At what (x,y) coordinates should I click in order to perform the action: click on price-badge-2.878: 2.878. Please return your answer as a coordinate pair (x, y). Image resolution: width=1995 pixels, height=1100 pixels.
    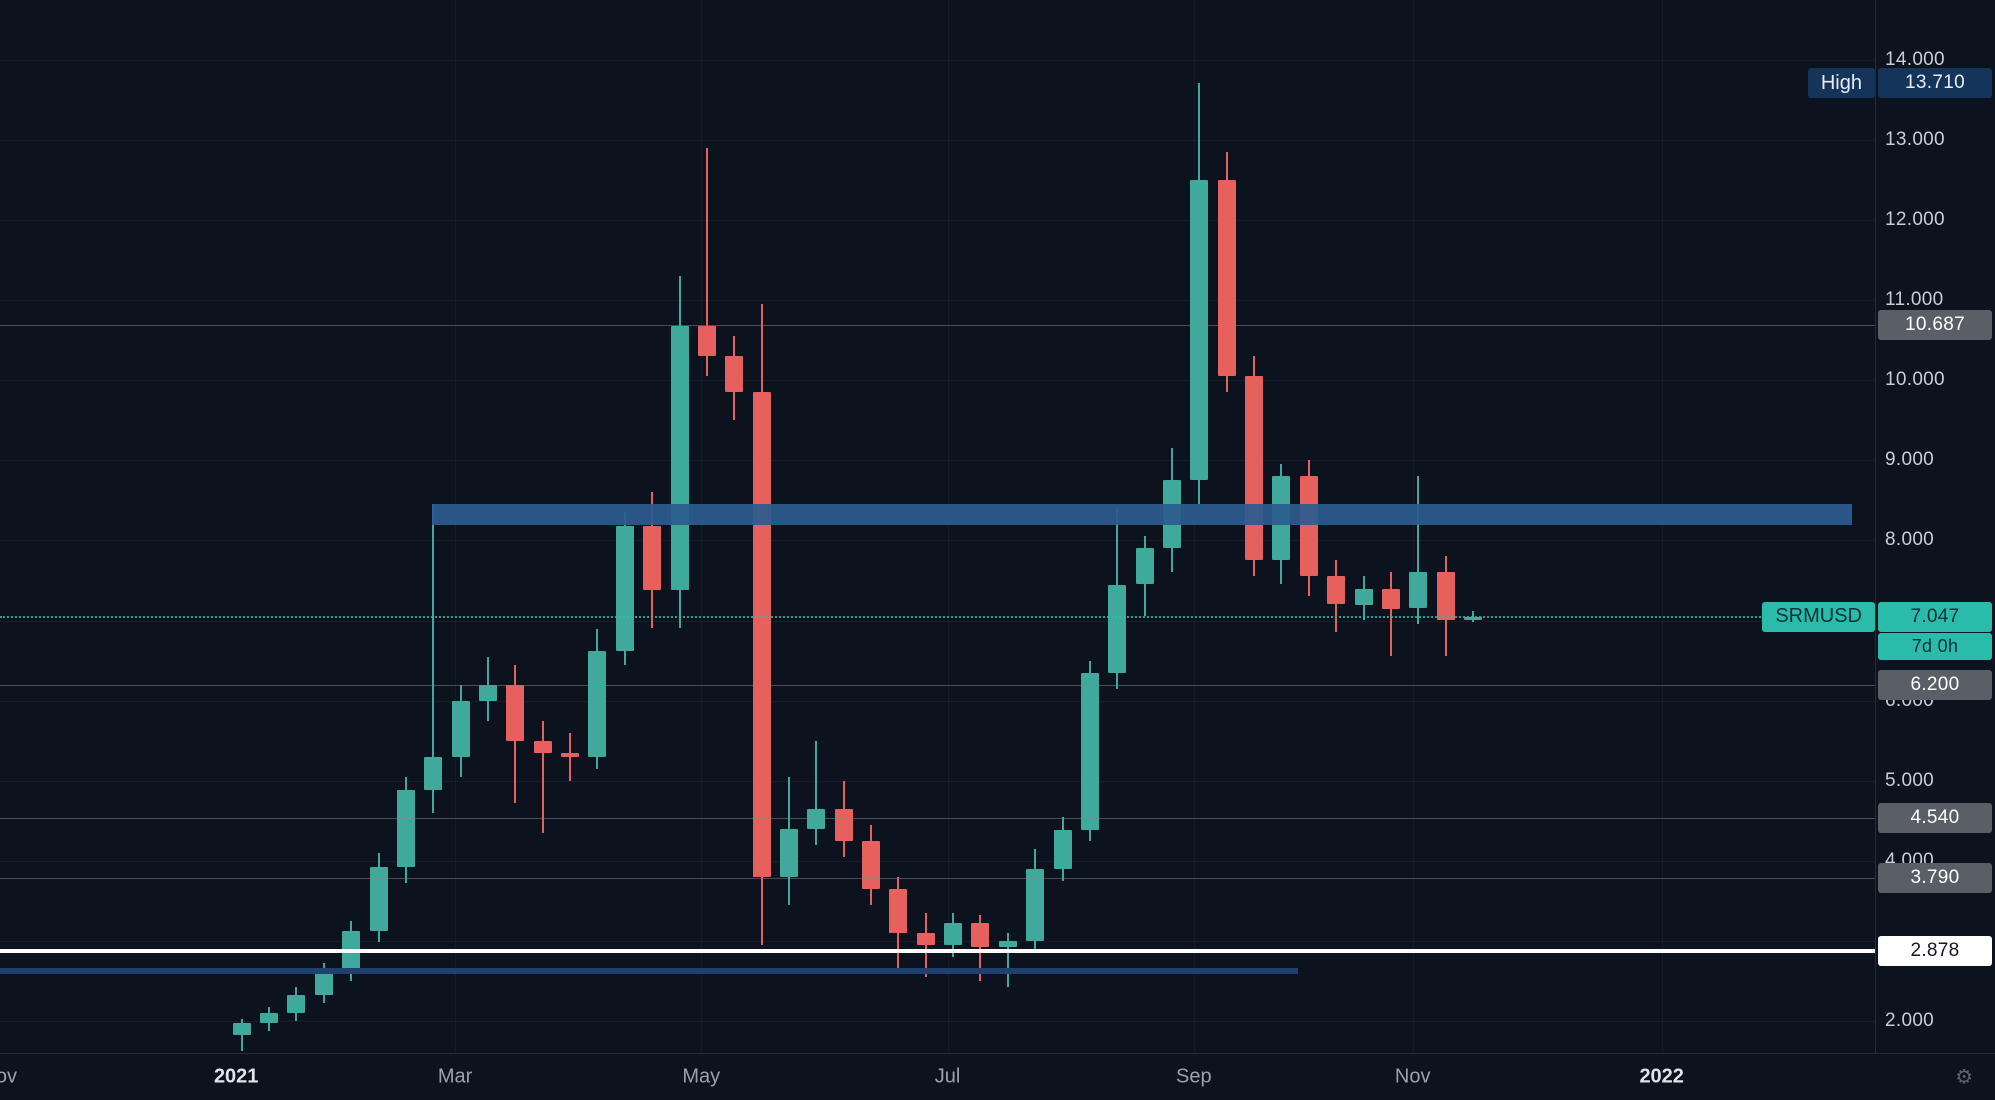
    Looking at the image, I should click on (1935, 950).